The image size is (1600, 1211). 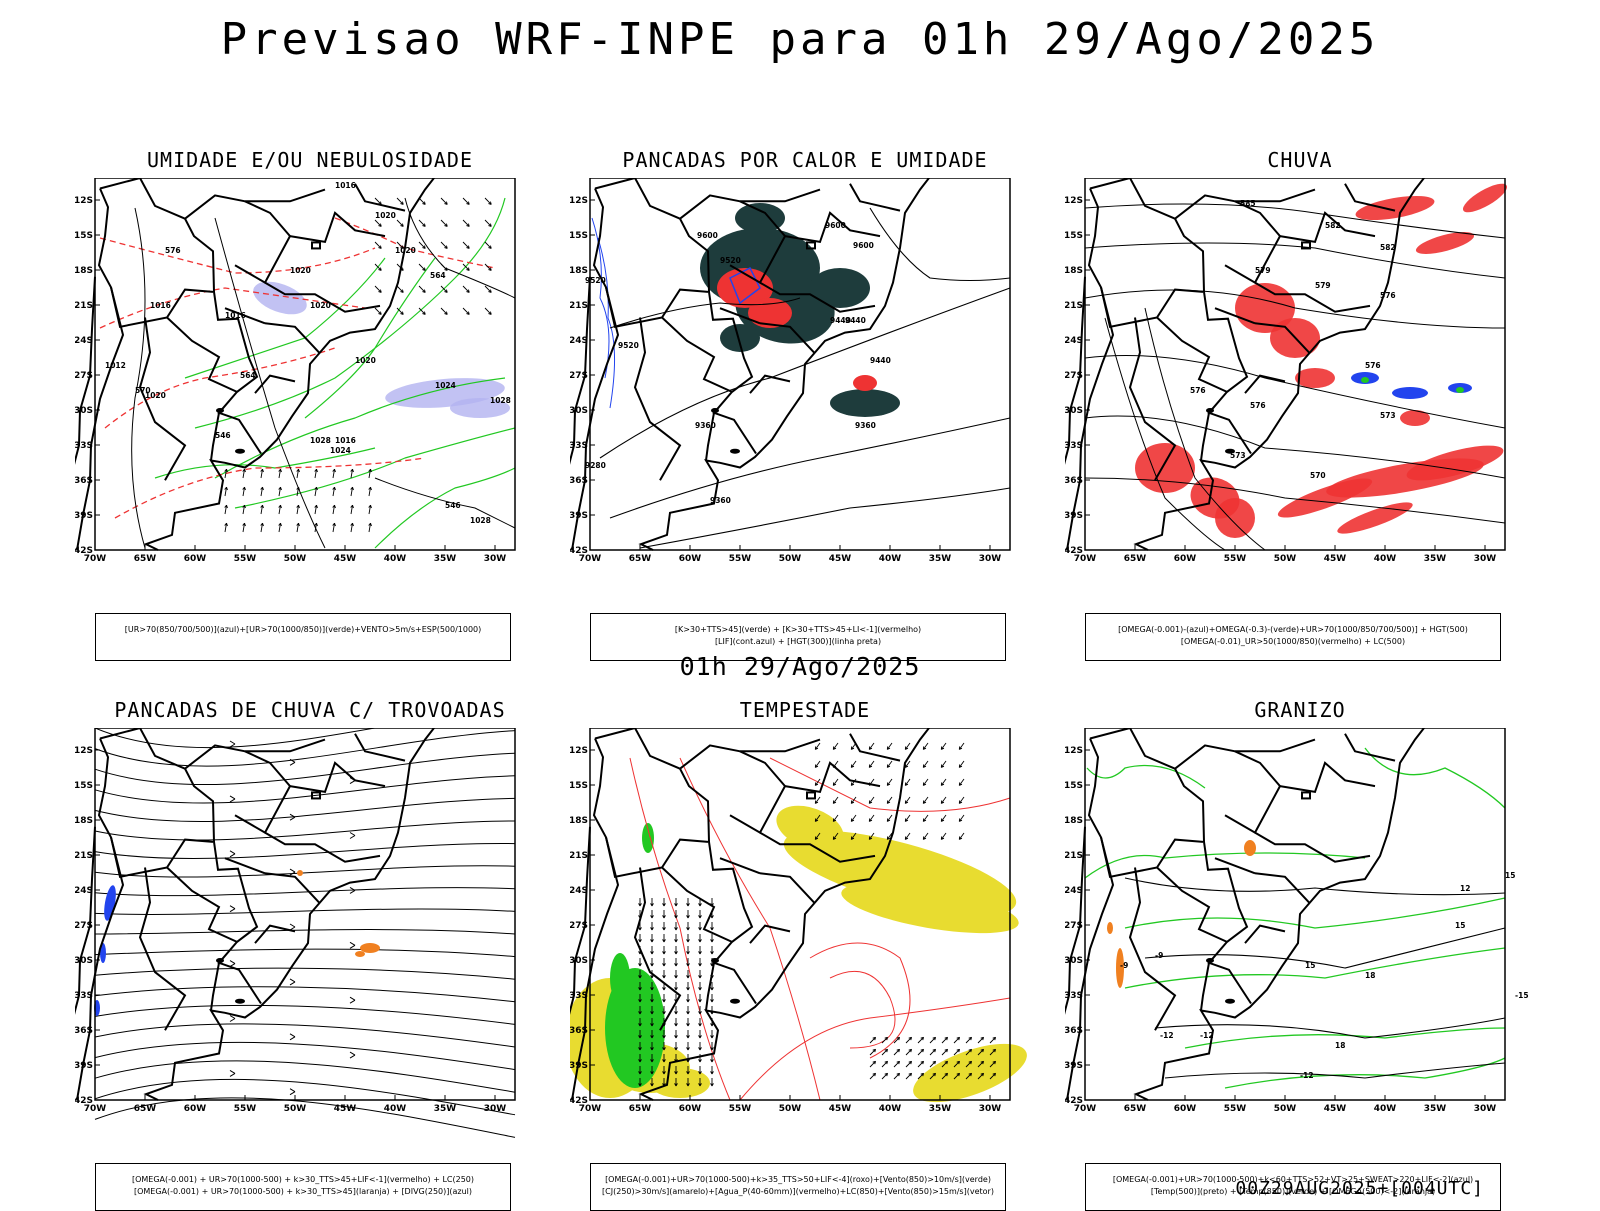 What do you see at coordinates (1388, 415) in the screenshot?
I see `contour-label: 573` at bounding box center [1388, 415].